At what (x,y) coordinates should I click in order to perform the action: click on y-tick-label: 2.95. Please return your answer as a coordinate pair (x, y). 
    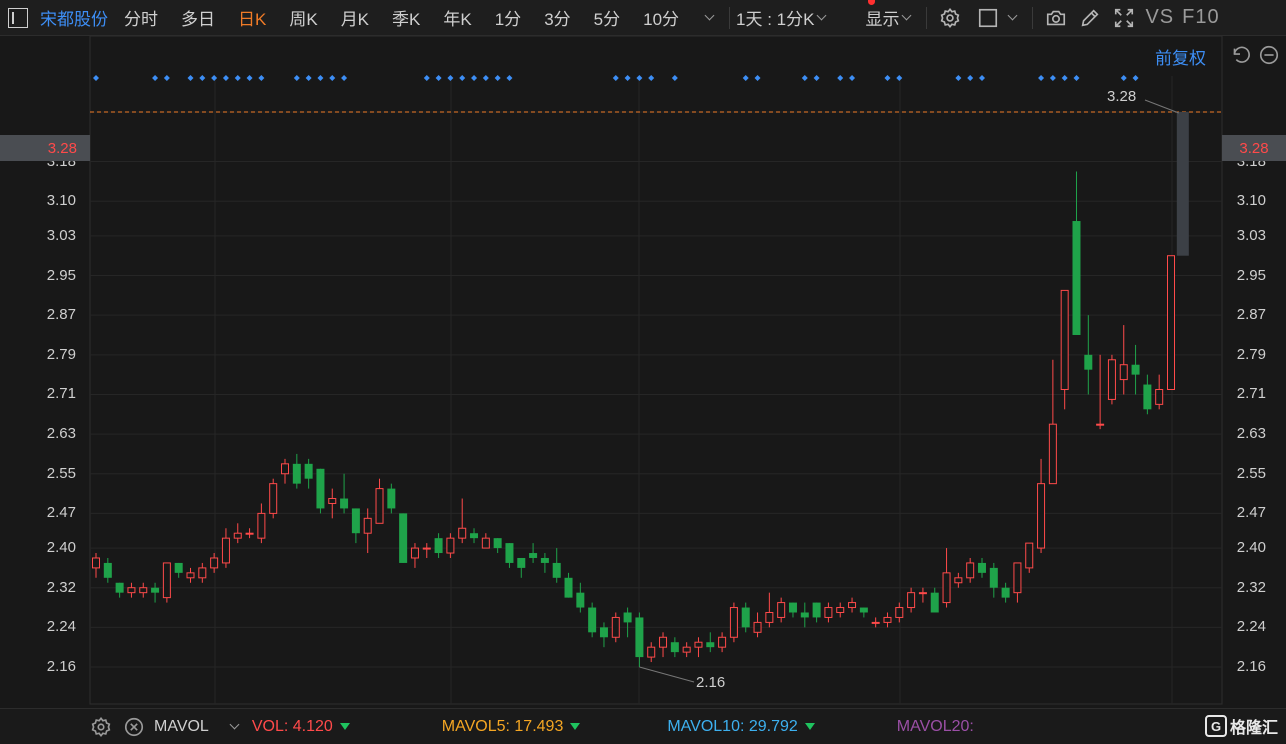
    Looking at the image, I should click on (1251, 275).